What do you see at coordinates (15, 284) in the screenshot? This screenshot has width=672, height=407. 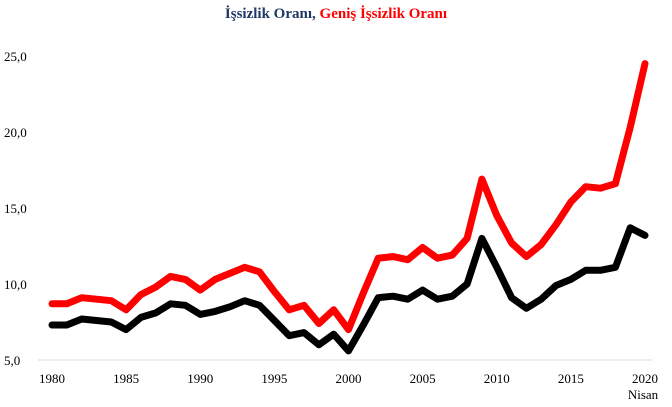 I see `y-tick-label: 10,0` at bounding box center [15, 284].